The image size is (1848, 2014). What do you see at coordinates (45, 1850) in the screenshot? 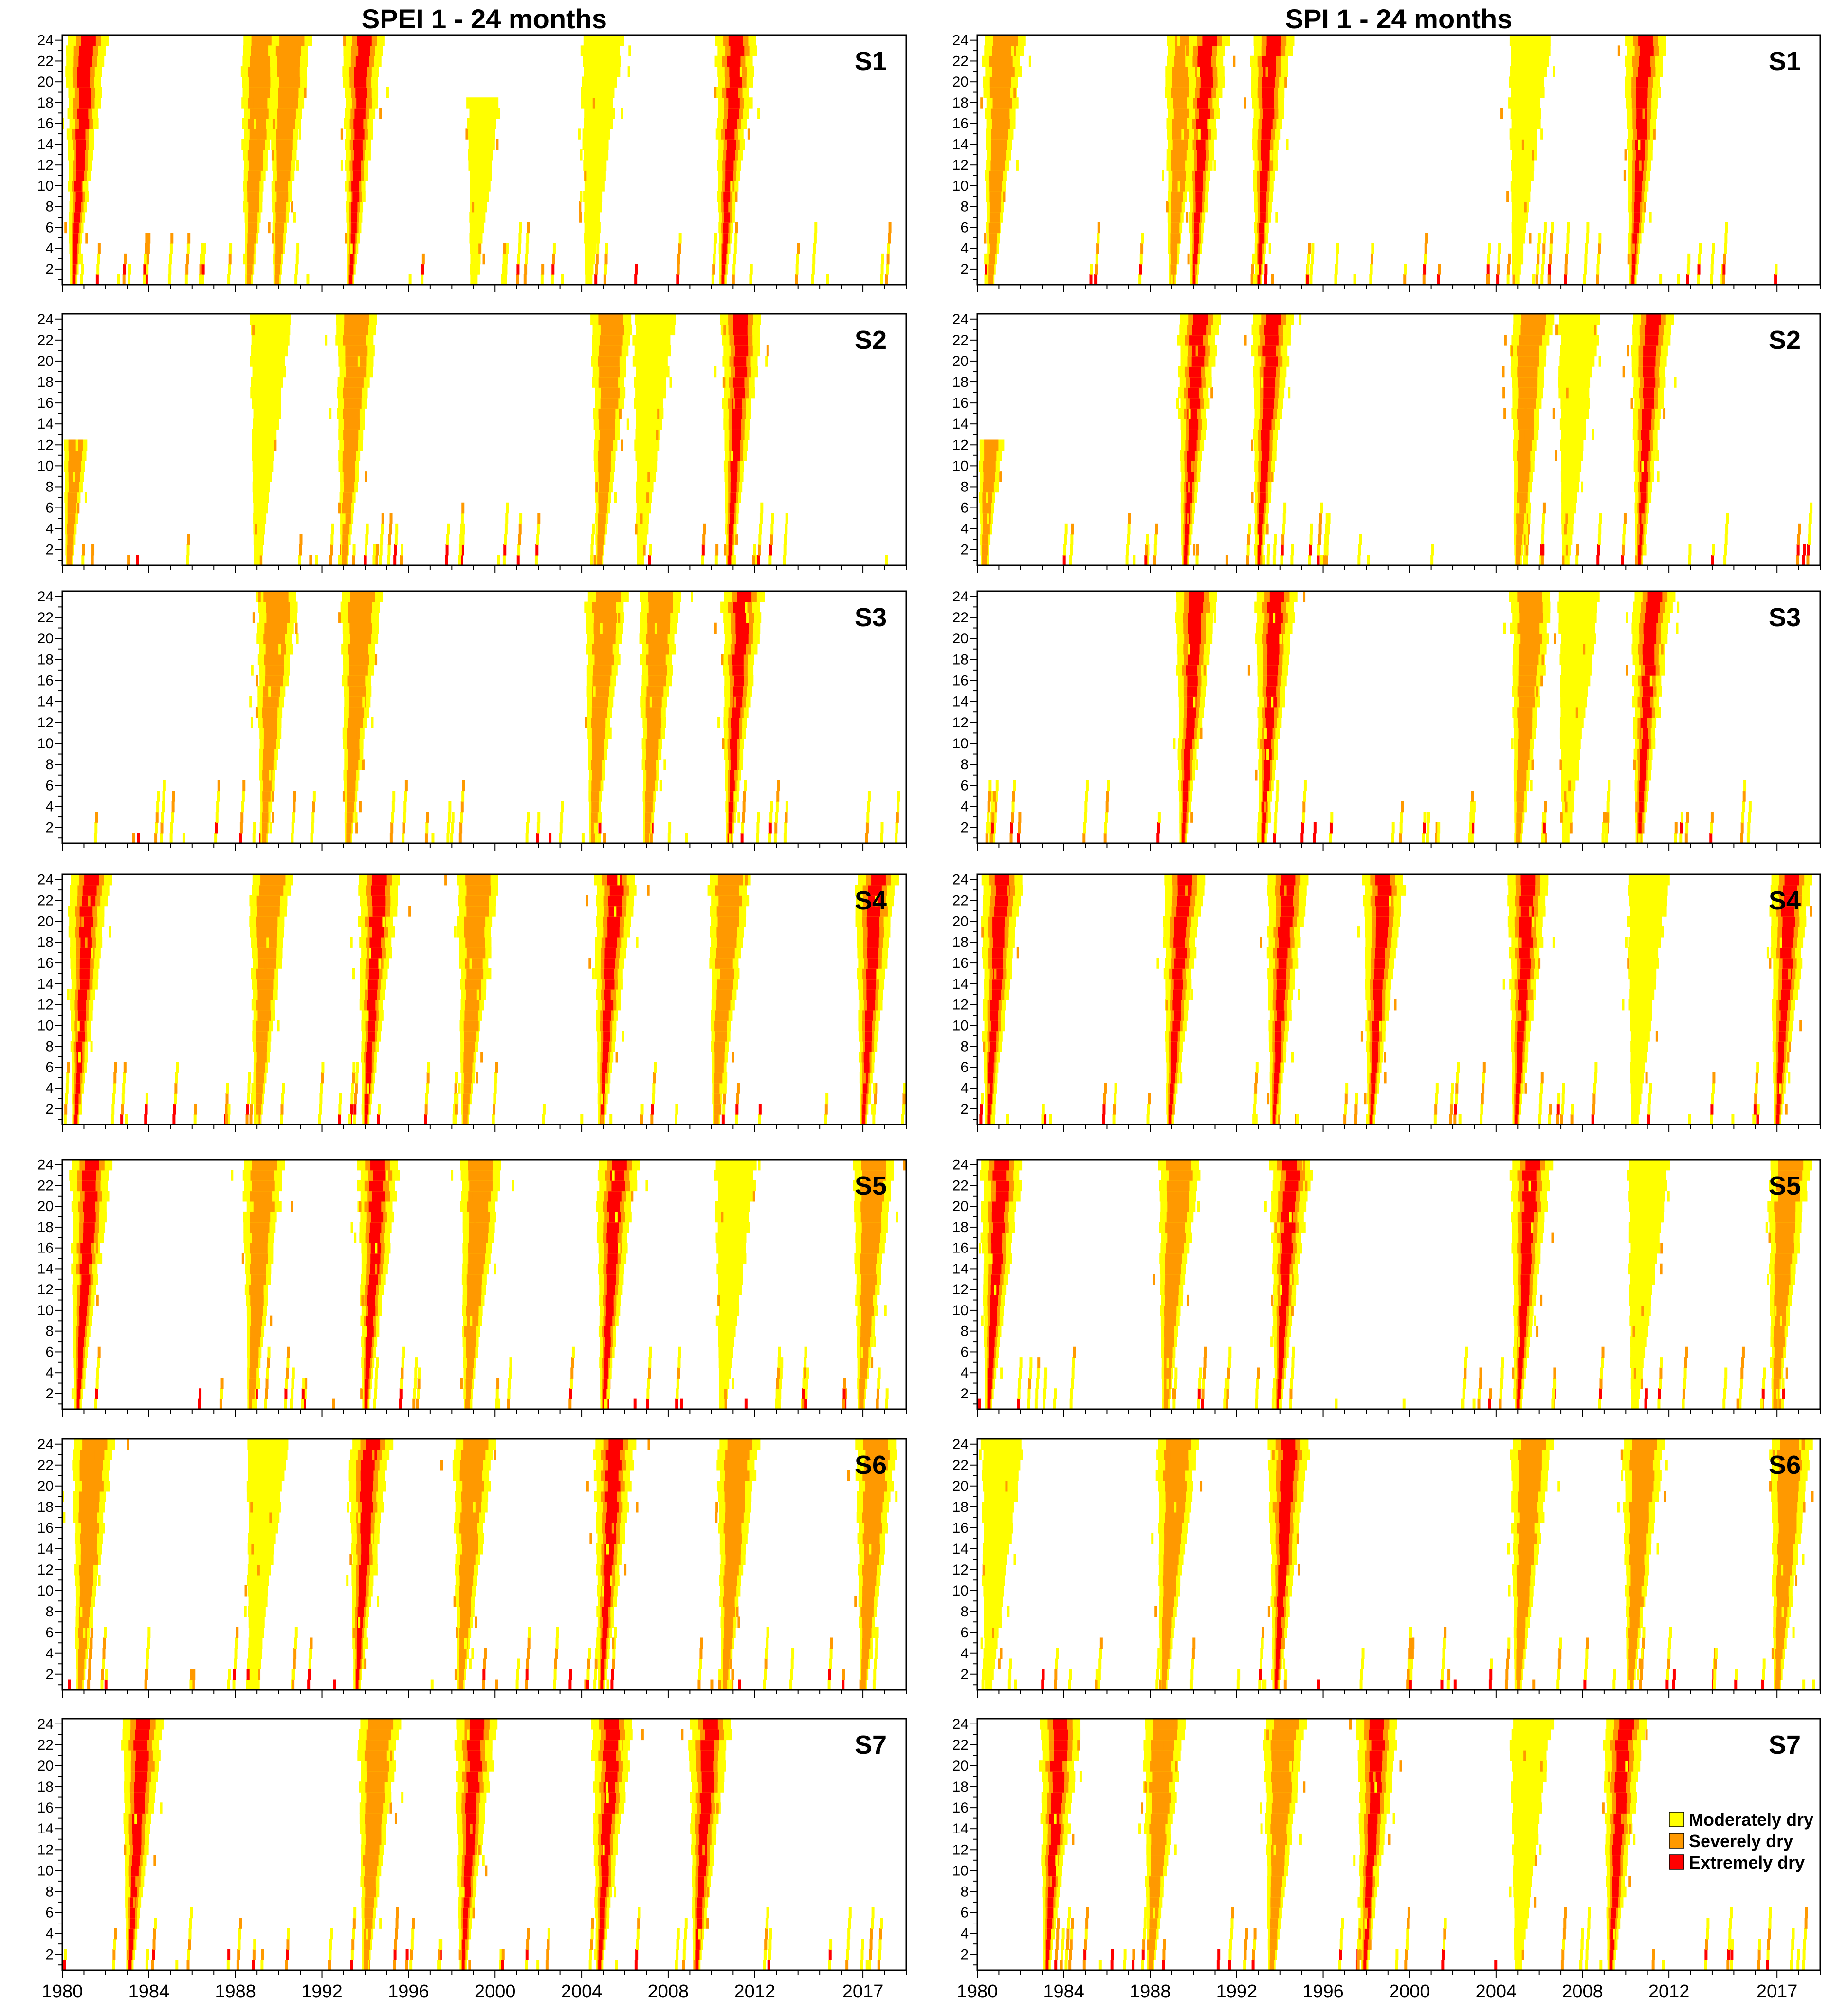
I see `y-tick-label: 12` at bounding box center [45, 1850].